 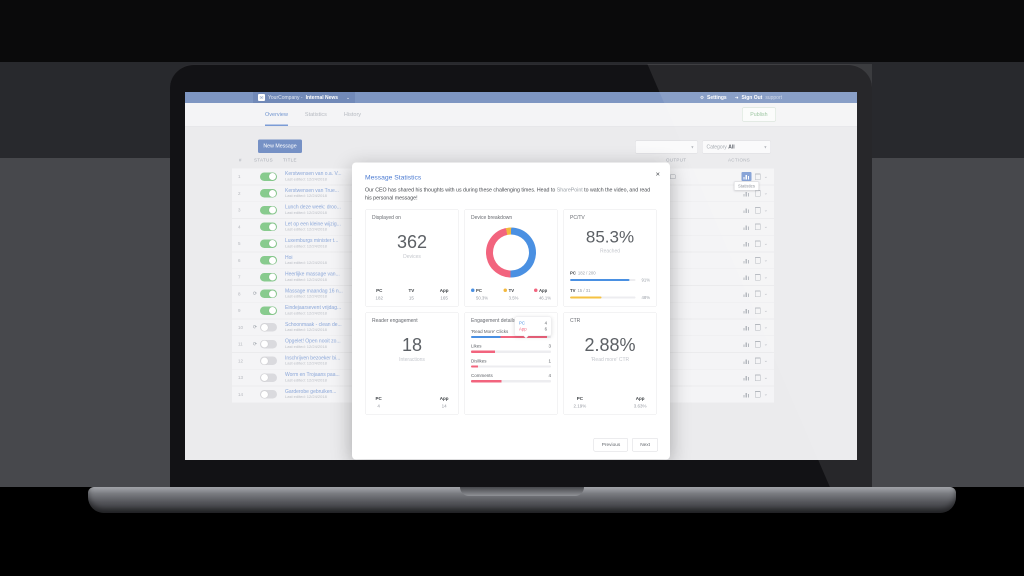 What do you see at coordinates (657, 174) in the screenshot?
I see `close-icon: ×` at bounding box center [657, 174].